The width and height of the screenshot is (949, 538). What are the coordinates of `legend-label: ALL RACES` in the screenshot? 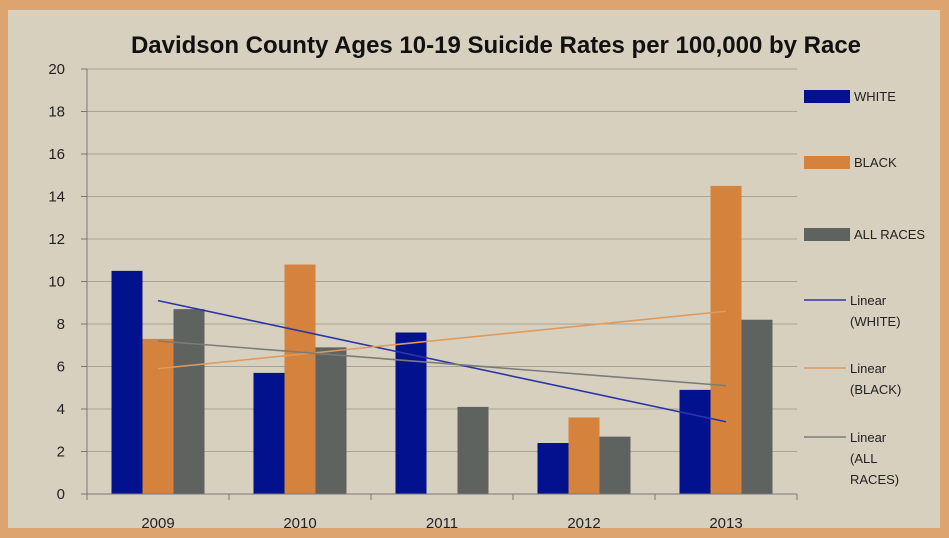 It's located at (889, 234).